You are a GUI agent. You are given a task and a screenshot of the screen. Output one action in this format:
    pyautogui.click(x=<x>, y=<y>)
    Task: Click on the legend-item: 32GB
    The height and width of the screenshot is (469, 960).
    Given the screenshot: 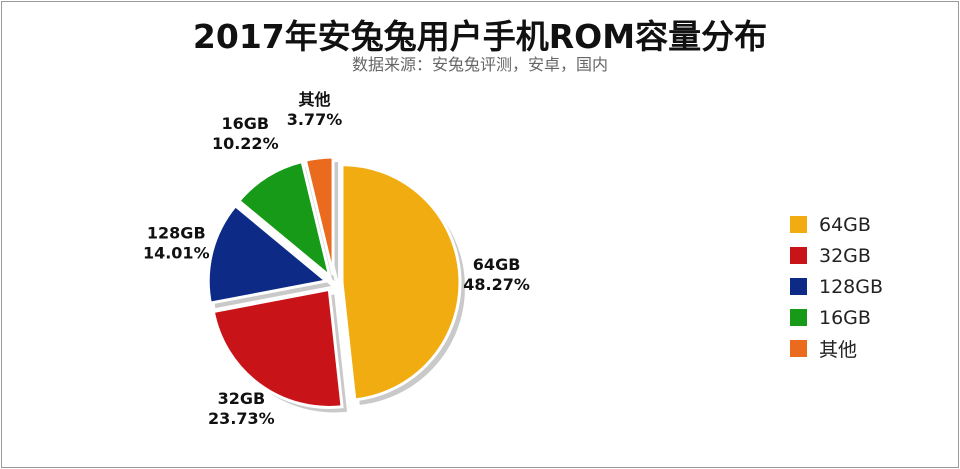 What is the action you would take?
    pyautogui.click(x=836, y=255)
    